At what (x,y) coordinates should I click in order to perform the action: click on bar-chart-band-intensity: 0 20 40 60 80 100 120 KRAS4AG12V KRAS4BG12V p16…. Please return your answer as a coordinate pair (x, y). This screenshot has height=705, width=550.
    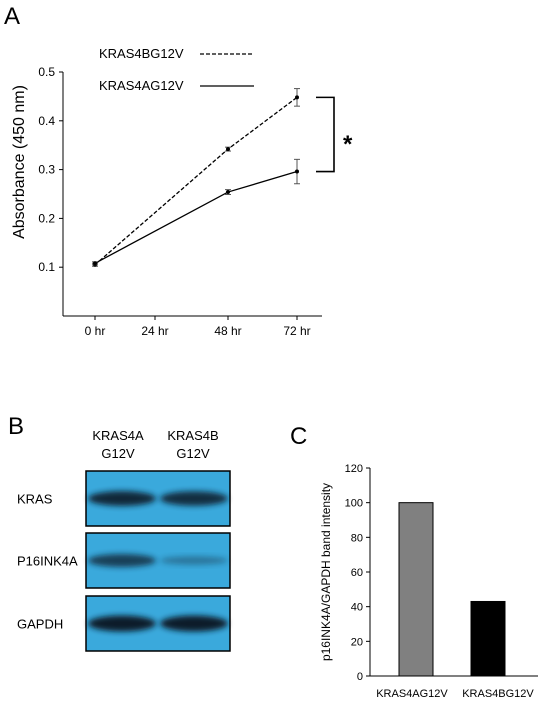
    Looking at the image, I should click on (428, 581).